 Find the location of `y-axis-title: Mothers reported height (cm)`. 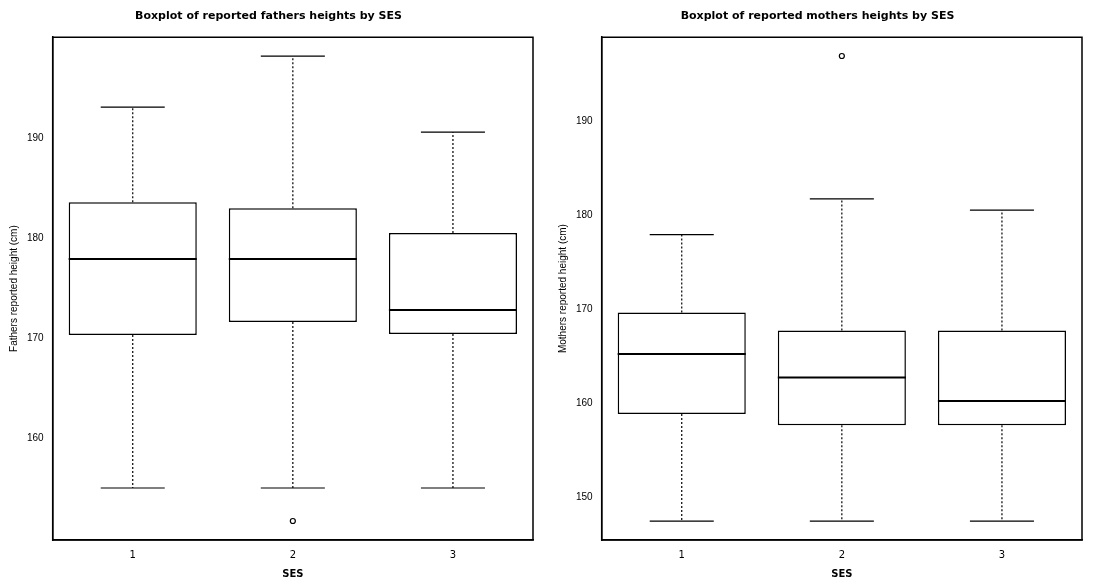

y-axis-title: Mothers reported height (cm) is located at coordinates (562, 289).